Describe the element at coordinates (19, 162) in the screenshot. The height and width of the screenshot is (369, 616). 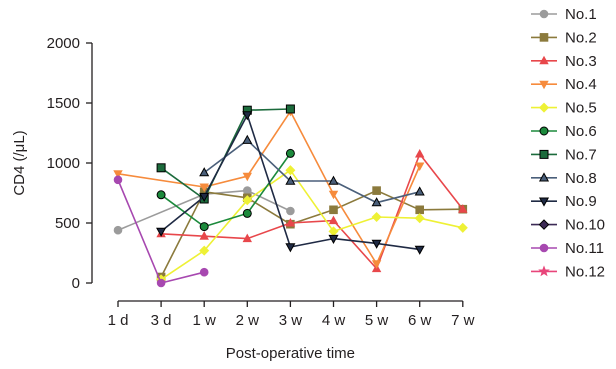
I see `y-axis-label: CD4 (/μL)` at that location.